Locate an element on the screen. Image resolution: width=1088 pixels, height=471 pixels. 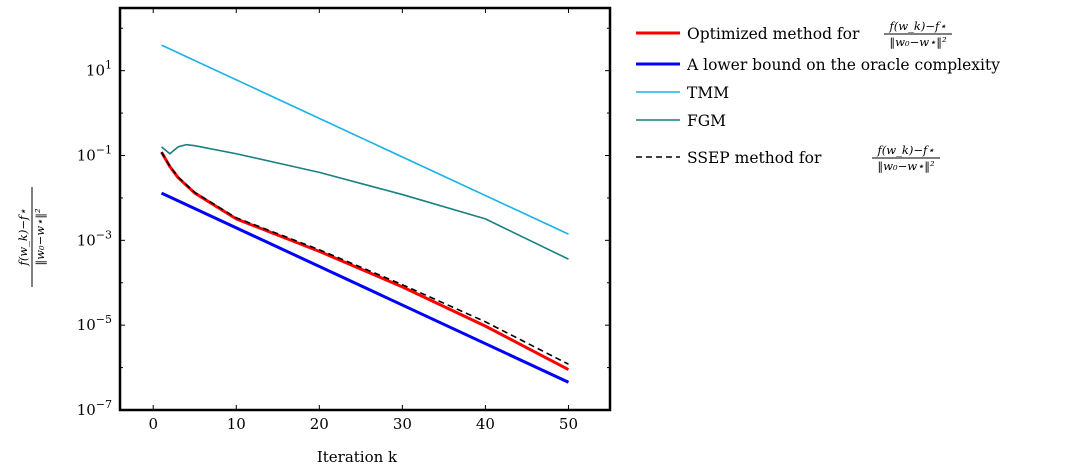
legend-frac-num-optimized: f(w_k)−f⋆ is located at coordinates (918, 26).